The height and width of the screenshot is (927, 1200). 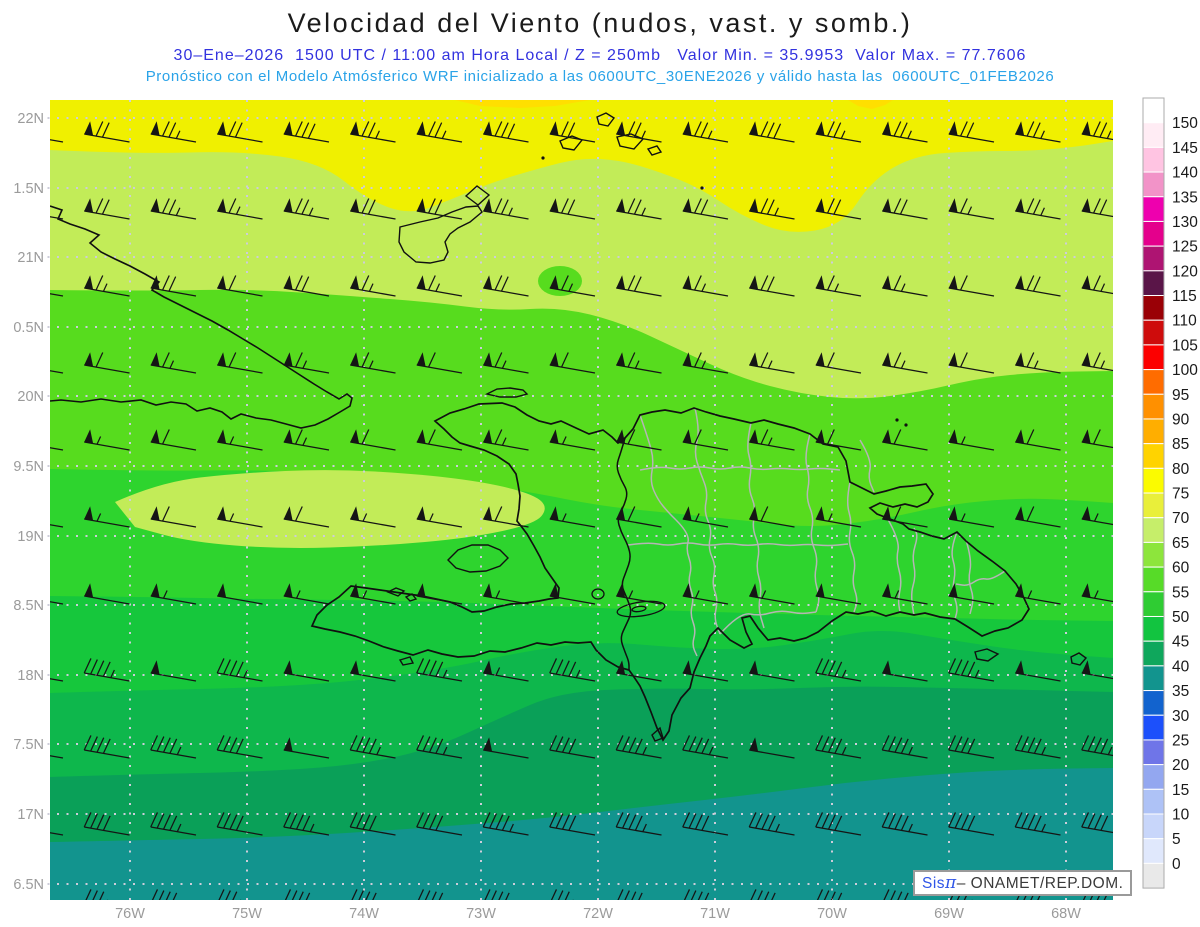 I want to click on colorbar-tick-label: 135, so click(x=1185, y=197).